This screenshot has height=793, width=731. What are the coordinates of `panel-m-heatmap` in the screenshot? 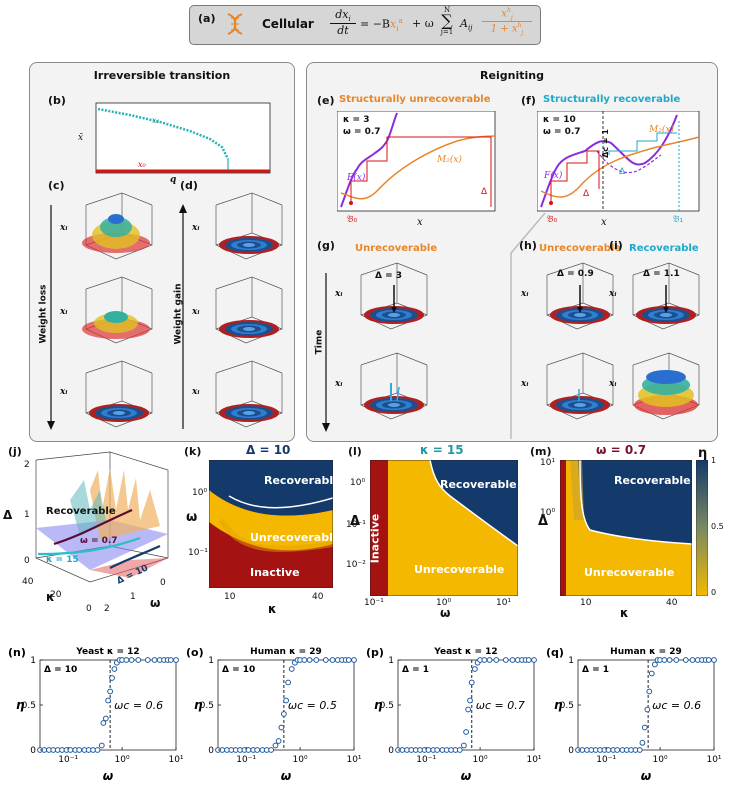 It's located at (626, 528).